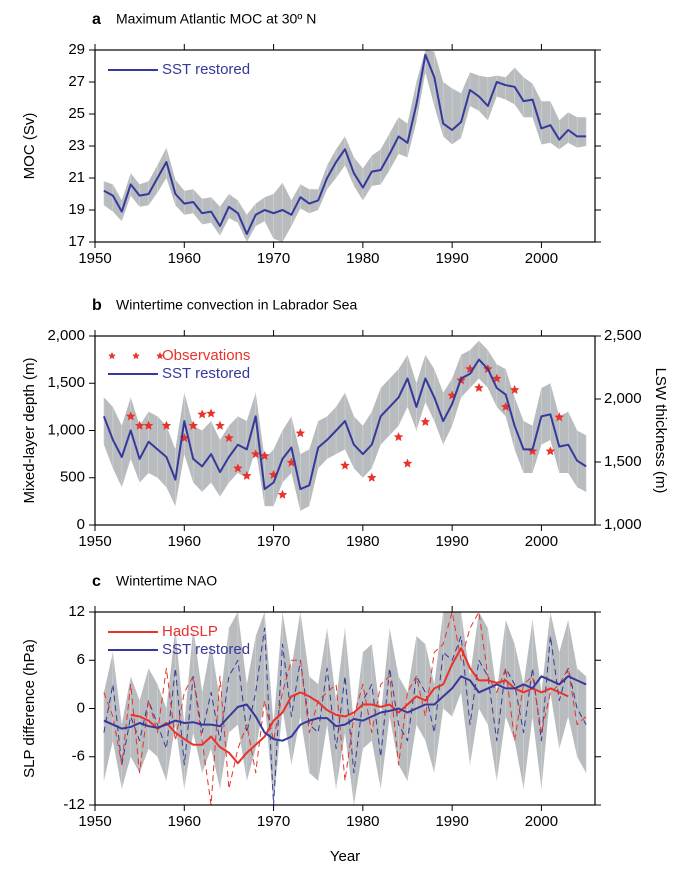  I want to click on annual-line, so click(345, 716).